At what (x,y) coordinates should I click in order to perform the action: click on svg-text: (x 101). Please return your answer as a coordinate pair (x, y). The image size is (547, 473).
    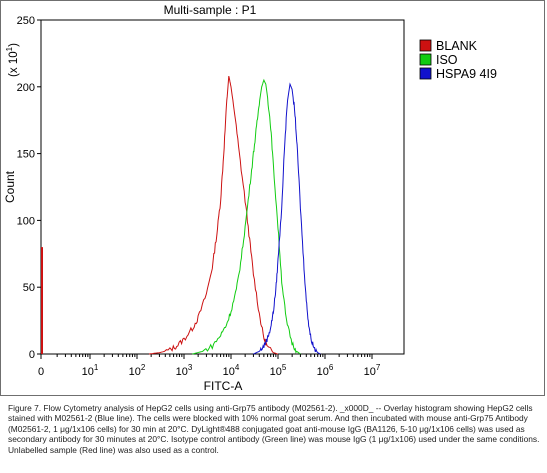
    Looking at the image, I should click on (12, 60).